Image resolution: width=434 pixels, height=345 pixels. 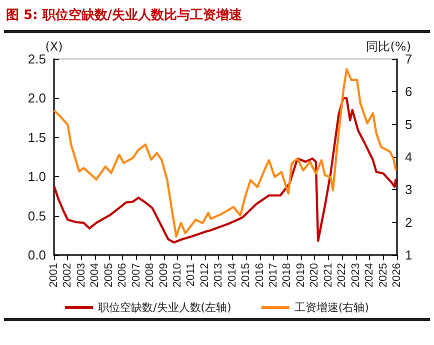 What do you see at coordinates (370, 275) in the screenshot?
I see `x-tick-label: 2024` at bounding box center [370, 275].